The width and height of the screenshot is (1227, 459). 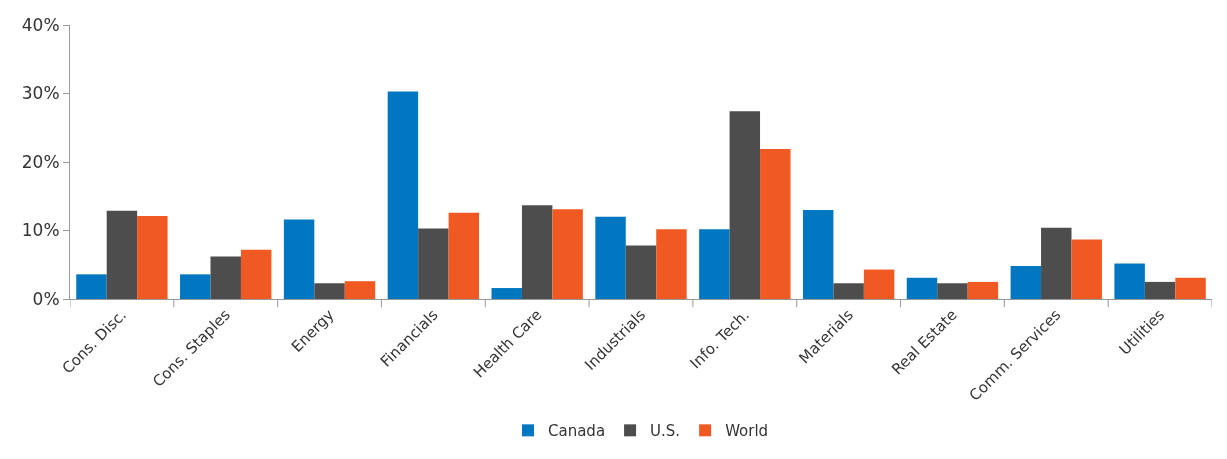 I want to click on y-tick-label: 20%, so click(x=40, y=161).